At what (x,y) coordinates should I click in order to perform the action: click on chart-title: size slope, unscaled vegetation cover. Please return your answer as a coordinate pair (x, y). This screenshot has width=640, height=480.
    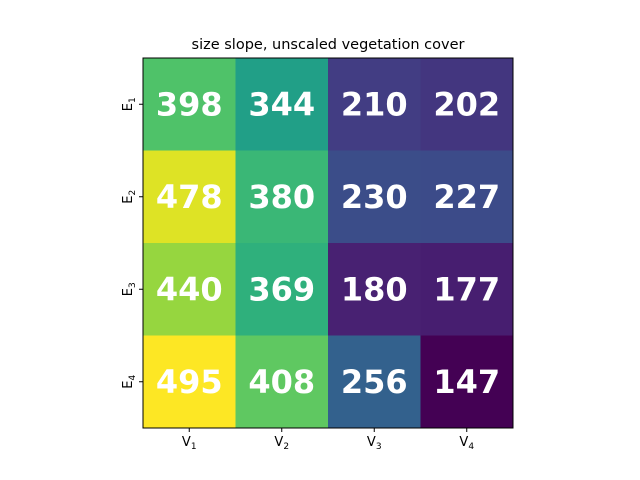
    Looking at the image, I should click on (328, 45).